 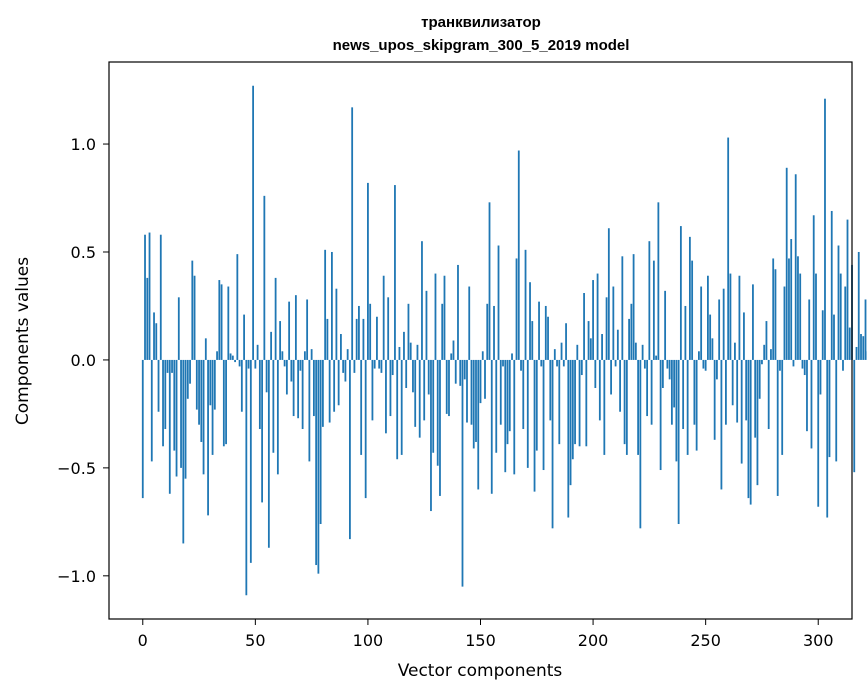 What do you see at coordinates (818, 640) in the screenshot?
I see `x-tick-label: 300` at bounding box center [818, 640].